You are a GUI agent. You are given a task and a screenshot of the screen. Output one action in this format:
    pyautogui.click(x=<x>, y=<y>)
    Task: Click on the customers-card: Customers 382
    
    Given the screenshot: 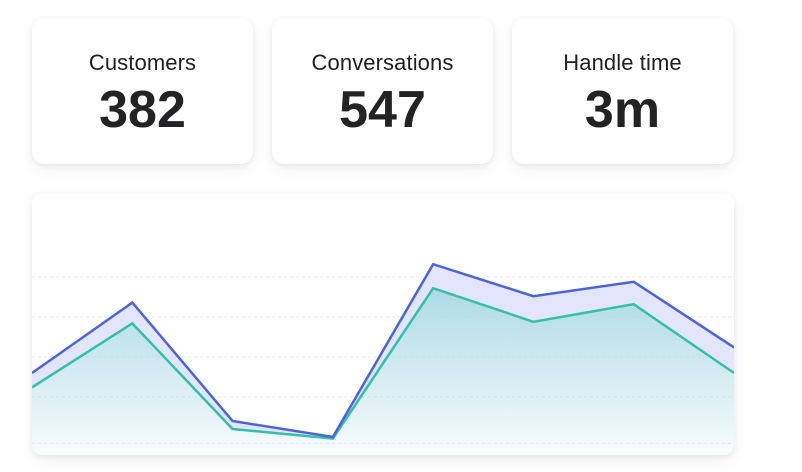 What is the action you would take?
    pyautogui.click(x=142, y=91)
    